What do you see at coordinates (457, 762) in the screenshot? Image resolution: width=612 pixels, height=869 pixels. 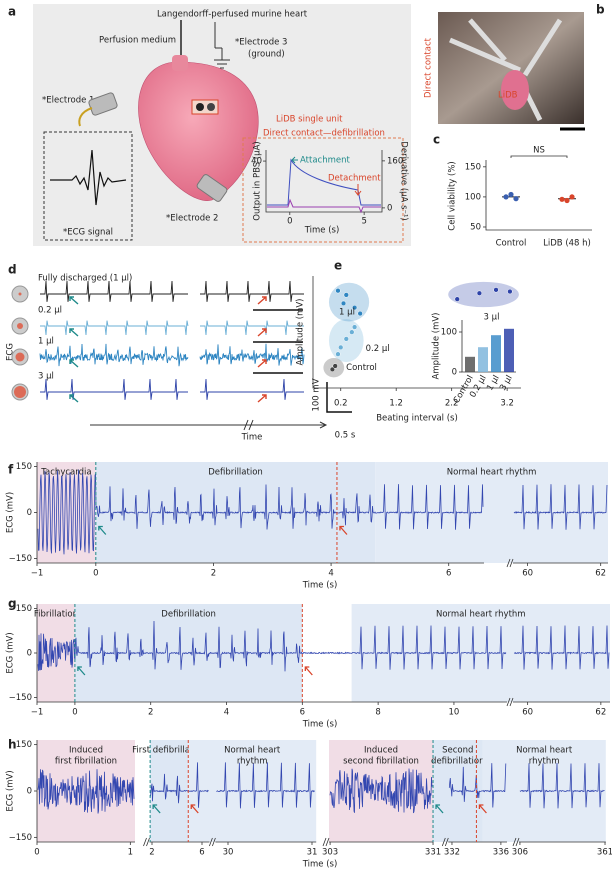 I see `region-label: defibrillation` at bounding box center [457, 762].